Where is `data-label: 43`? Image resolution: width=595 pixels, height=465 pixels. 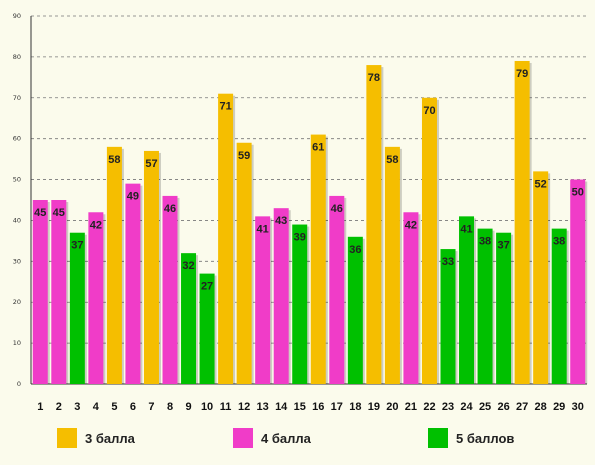 data-label: 43 is located at coordinates (281, 221).